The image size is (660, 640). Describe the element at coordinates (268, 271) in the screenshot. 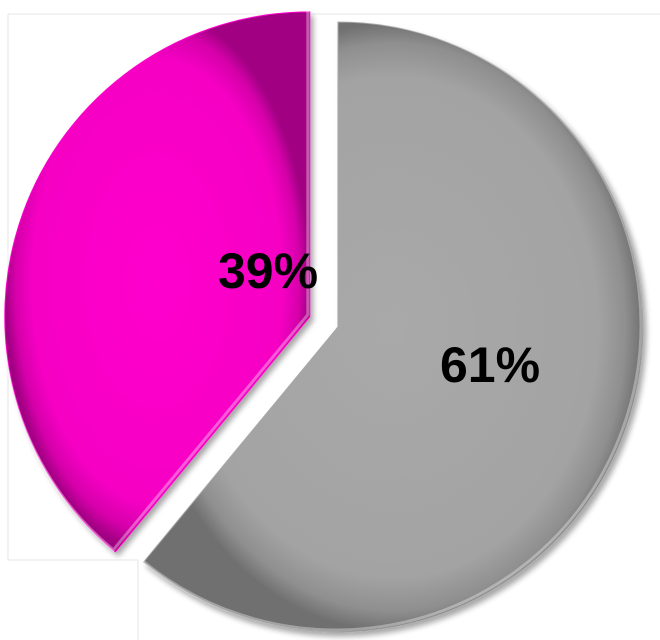

I see `slice-label-39: 39%` at that location.